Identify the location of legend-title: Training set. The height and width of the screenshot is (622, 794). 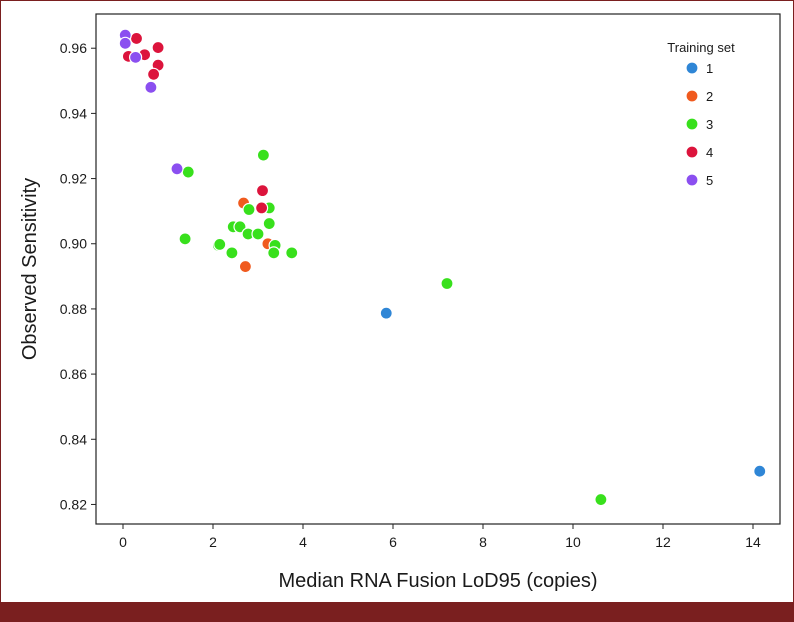
(701, 47).